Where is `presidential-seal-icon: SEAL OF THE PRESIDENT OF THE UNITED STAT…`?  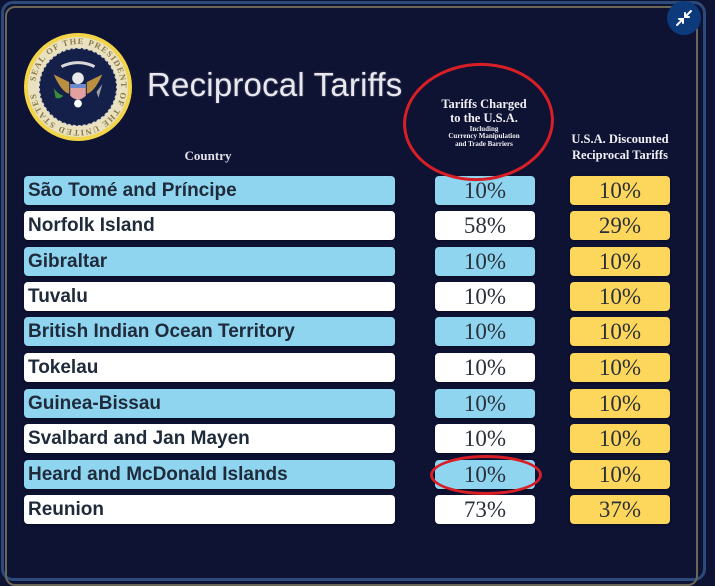 presidential-seal-icon: SEAL OF THE PRESIDENT OF THE UNITED STAT… is located at coordinates (78, 87).